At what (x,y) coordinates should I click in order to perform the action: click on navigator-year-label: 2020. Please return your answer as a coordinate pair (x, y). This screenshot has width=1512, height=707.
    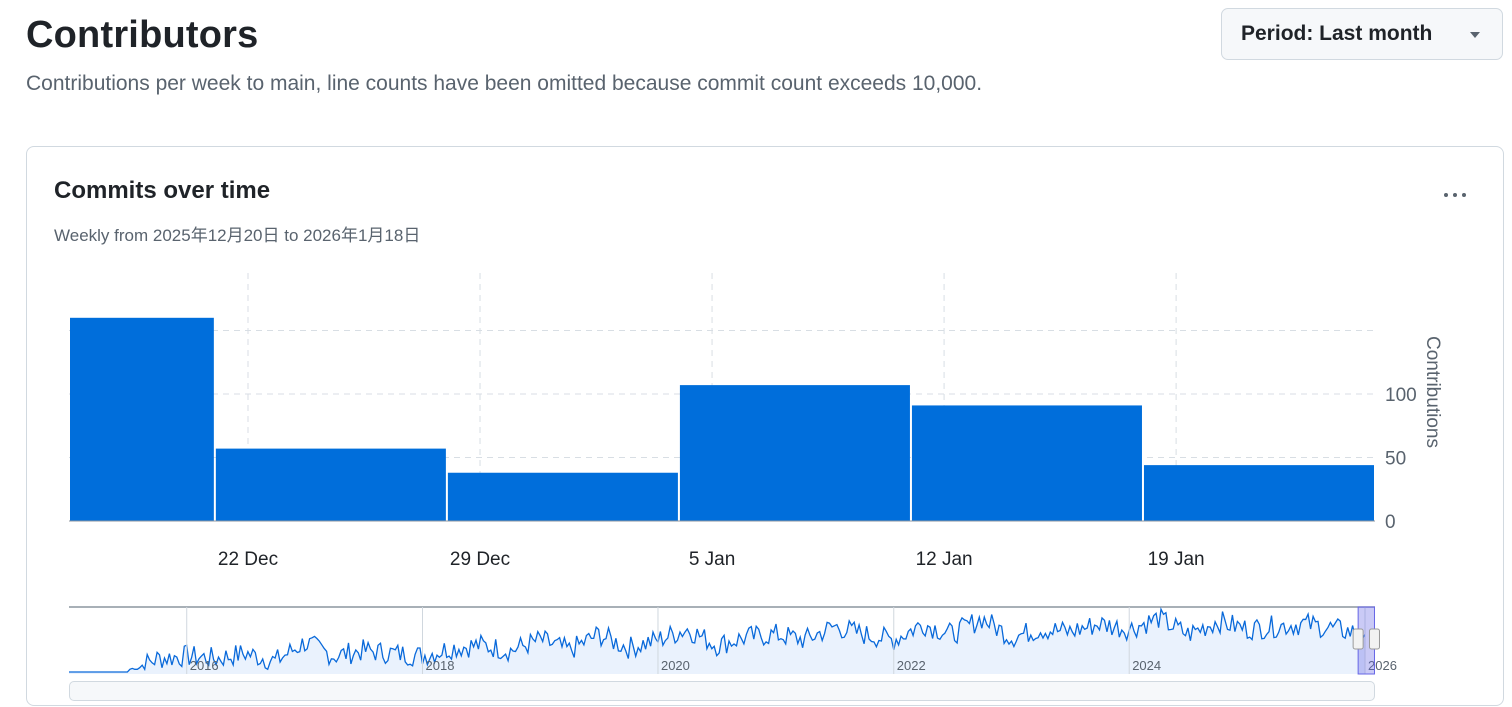
    Looking at the image, I should click on (675, 665).